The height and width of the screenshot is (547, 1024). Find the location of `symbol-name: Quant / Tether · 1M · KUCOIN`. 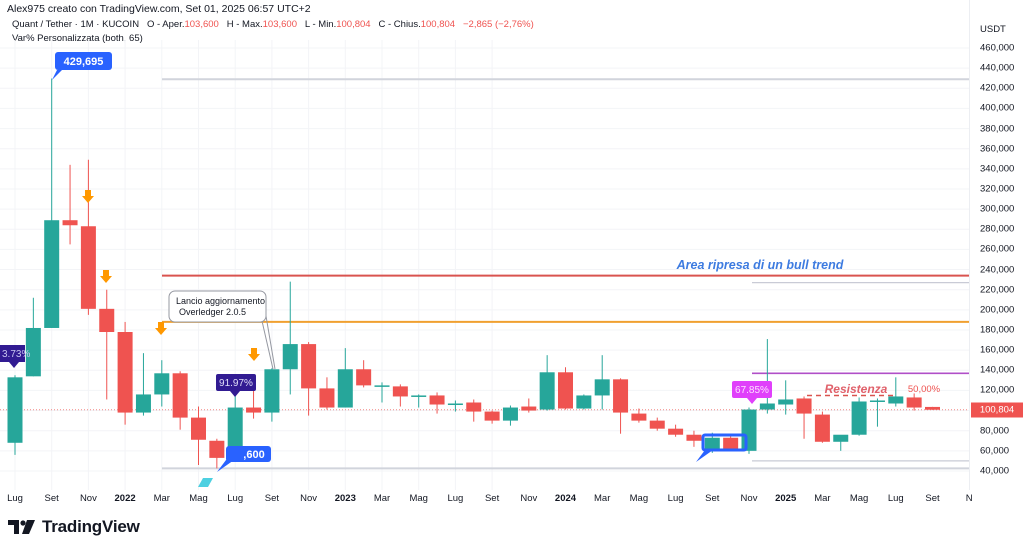

symbol-name: Quant / Tether · 1M · KUCOIN is located at coordinates (76, 24).